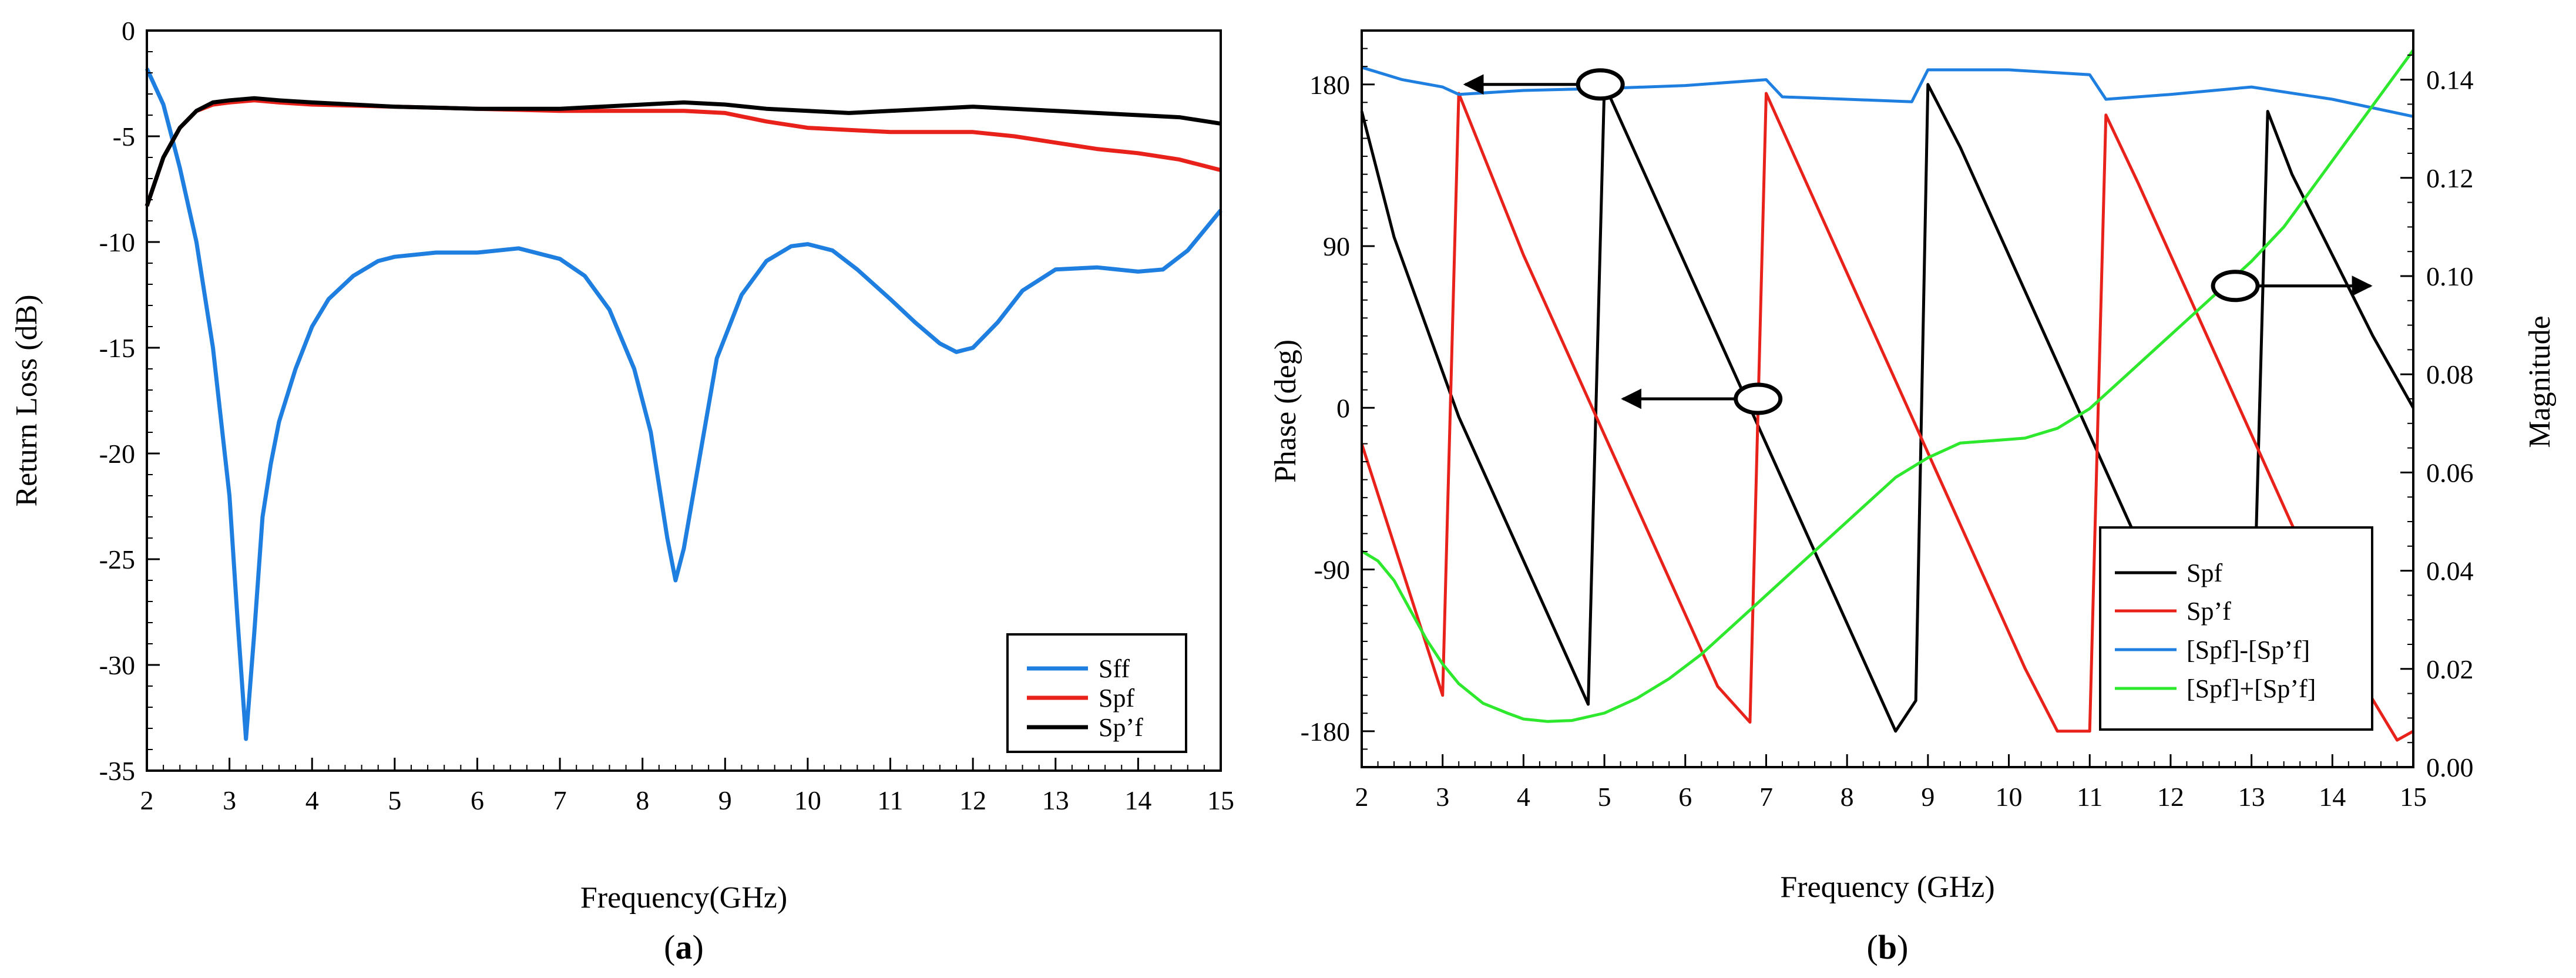 This screenshot has width=2576, height=978. Describe the element at coordinates (2450, 669) in the screenshot. I see `y2-tick-label: 0.02` at that location.